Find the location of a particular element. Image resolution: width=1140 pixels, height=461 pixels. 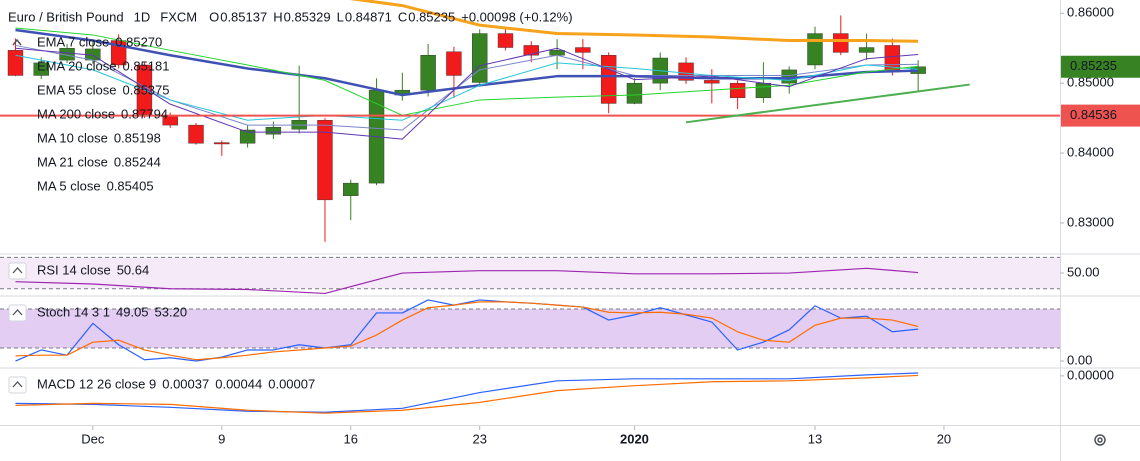

legend-label: EMA 55 close is located at coordinates (77, 89).